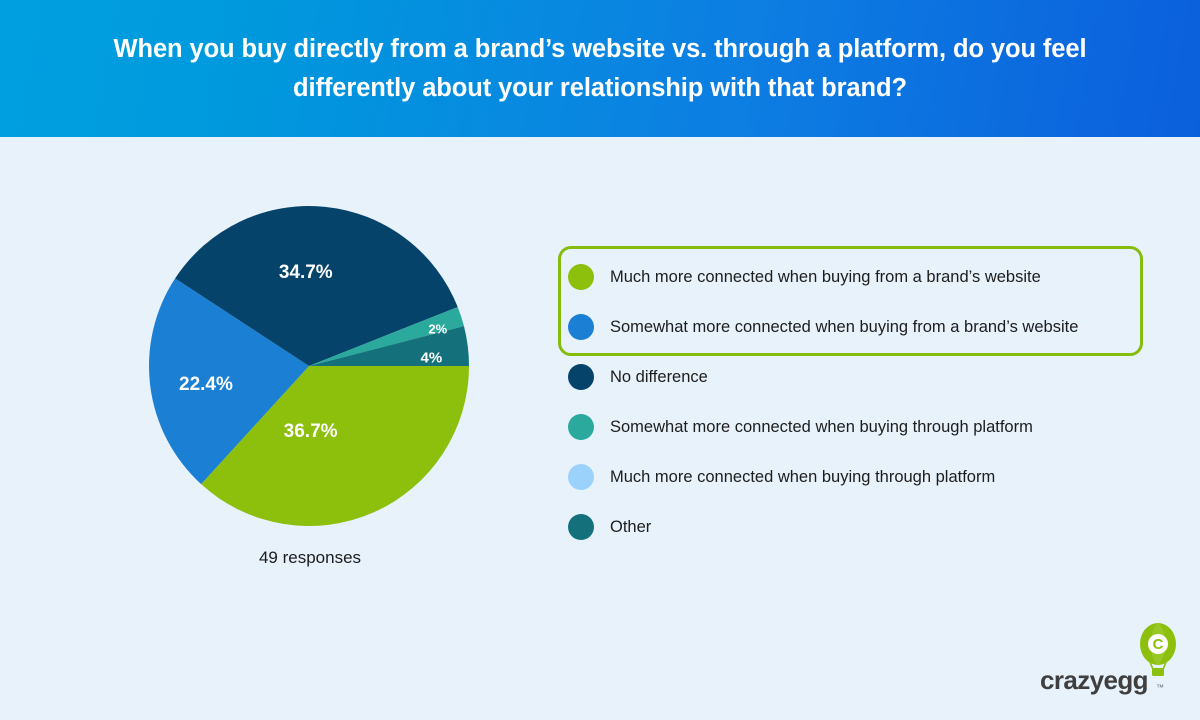 The image size is (1200, 720). Describe the element at coordinates (1158, 644) in the screenshot. I see `balloon-letter: C` at that location.